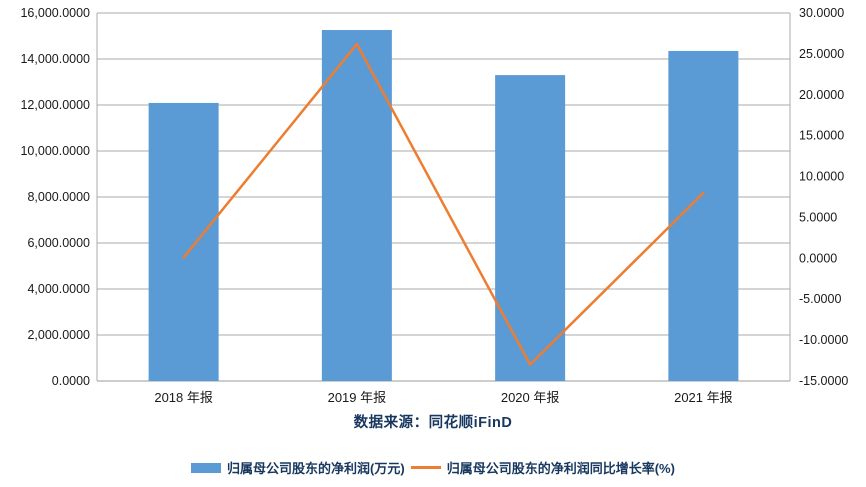  Describe the element at coordinates (823, 381) in the screenshot. I see `y-axis-right-tick-label: -15.0000` at that location.